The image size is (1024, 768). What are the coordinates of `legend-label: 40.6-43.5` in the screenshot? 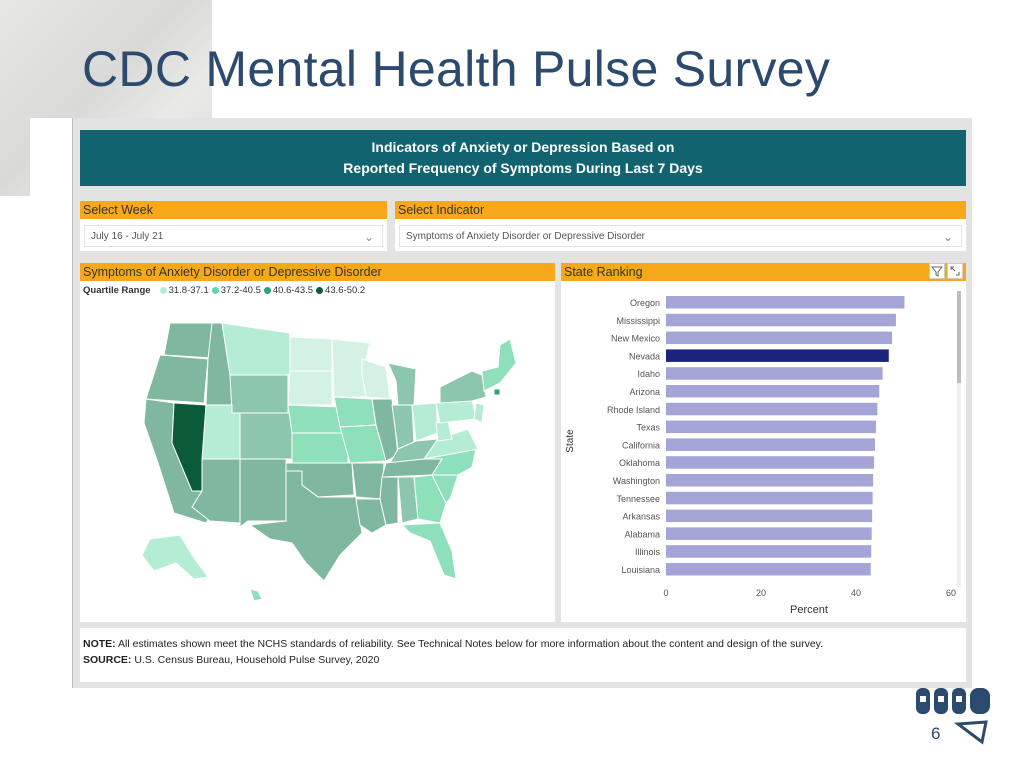 It's located at (293, 290).